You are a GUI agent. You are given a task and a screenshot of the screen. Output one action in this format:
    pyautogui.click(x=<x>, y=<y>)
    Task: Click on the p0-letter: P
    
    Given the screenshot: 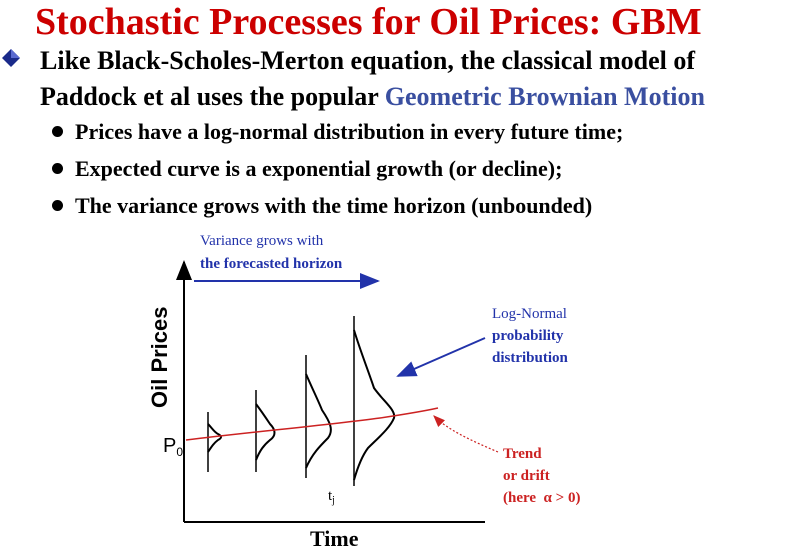 What is the action you would take?
    pyautogui.click(x=169, y=446)
    